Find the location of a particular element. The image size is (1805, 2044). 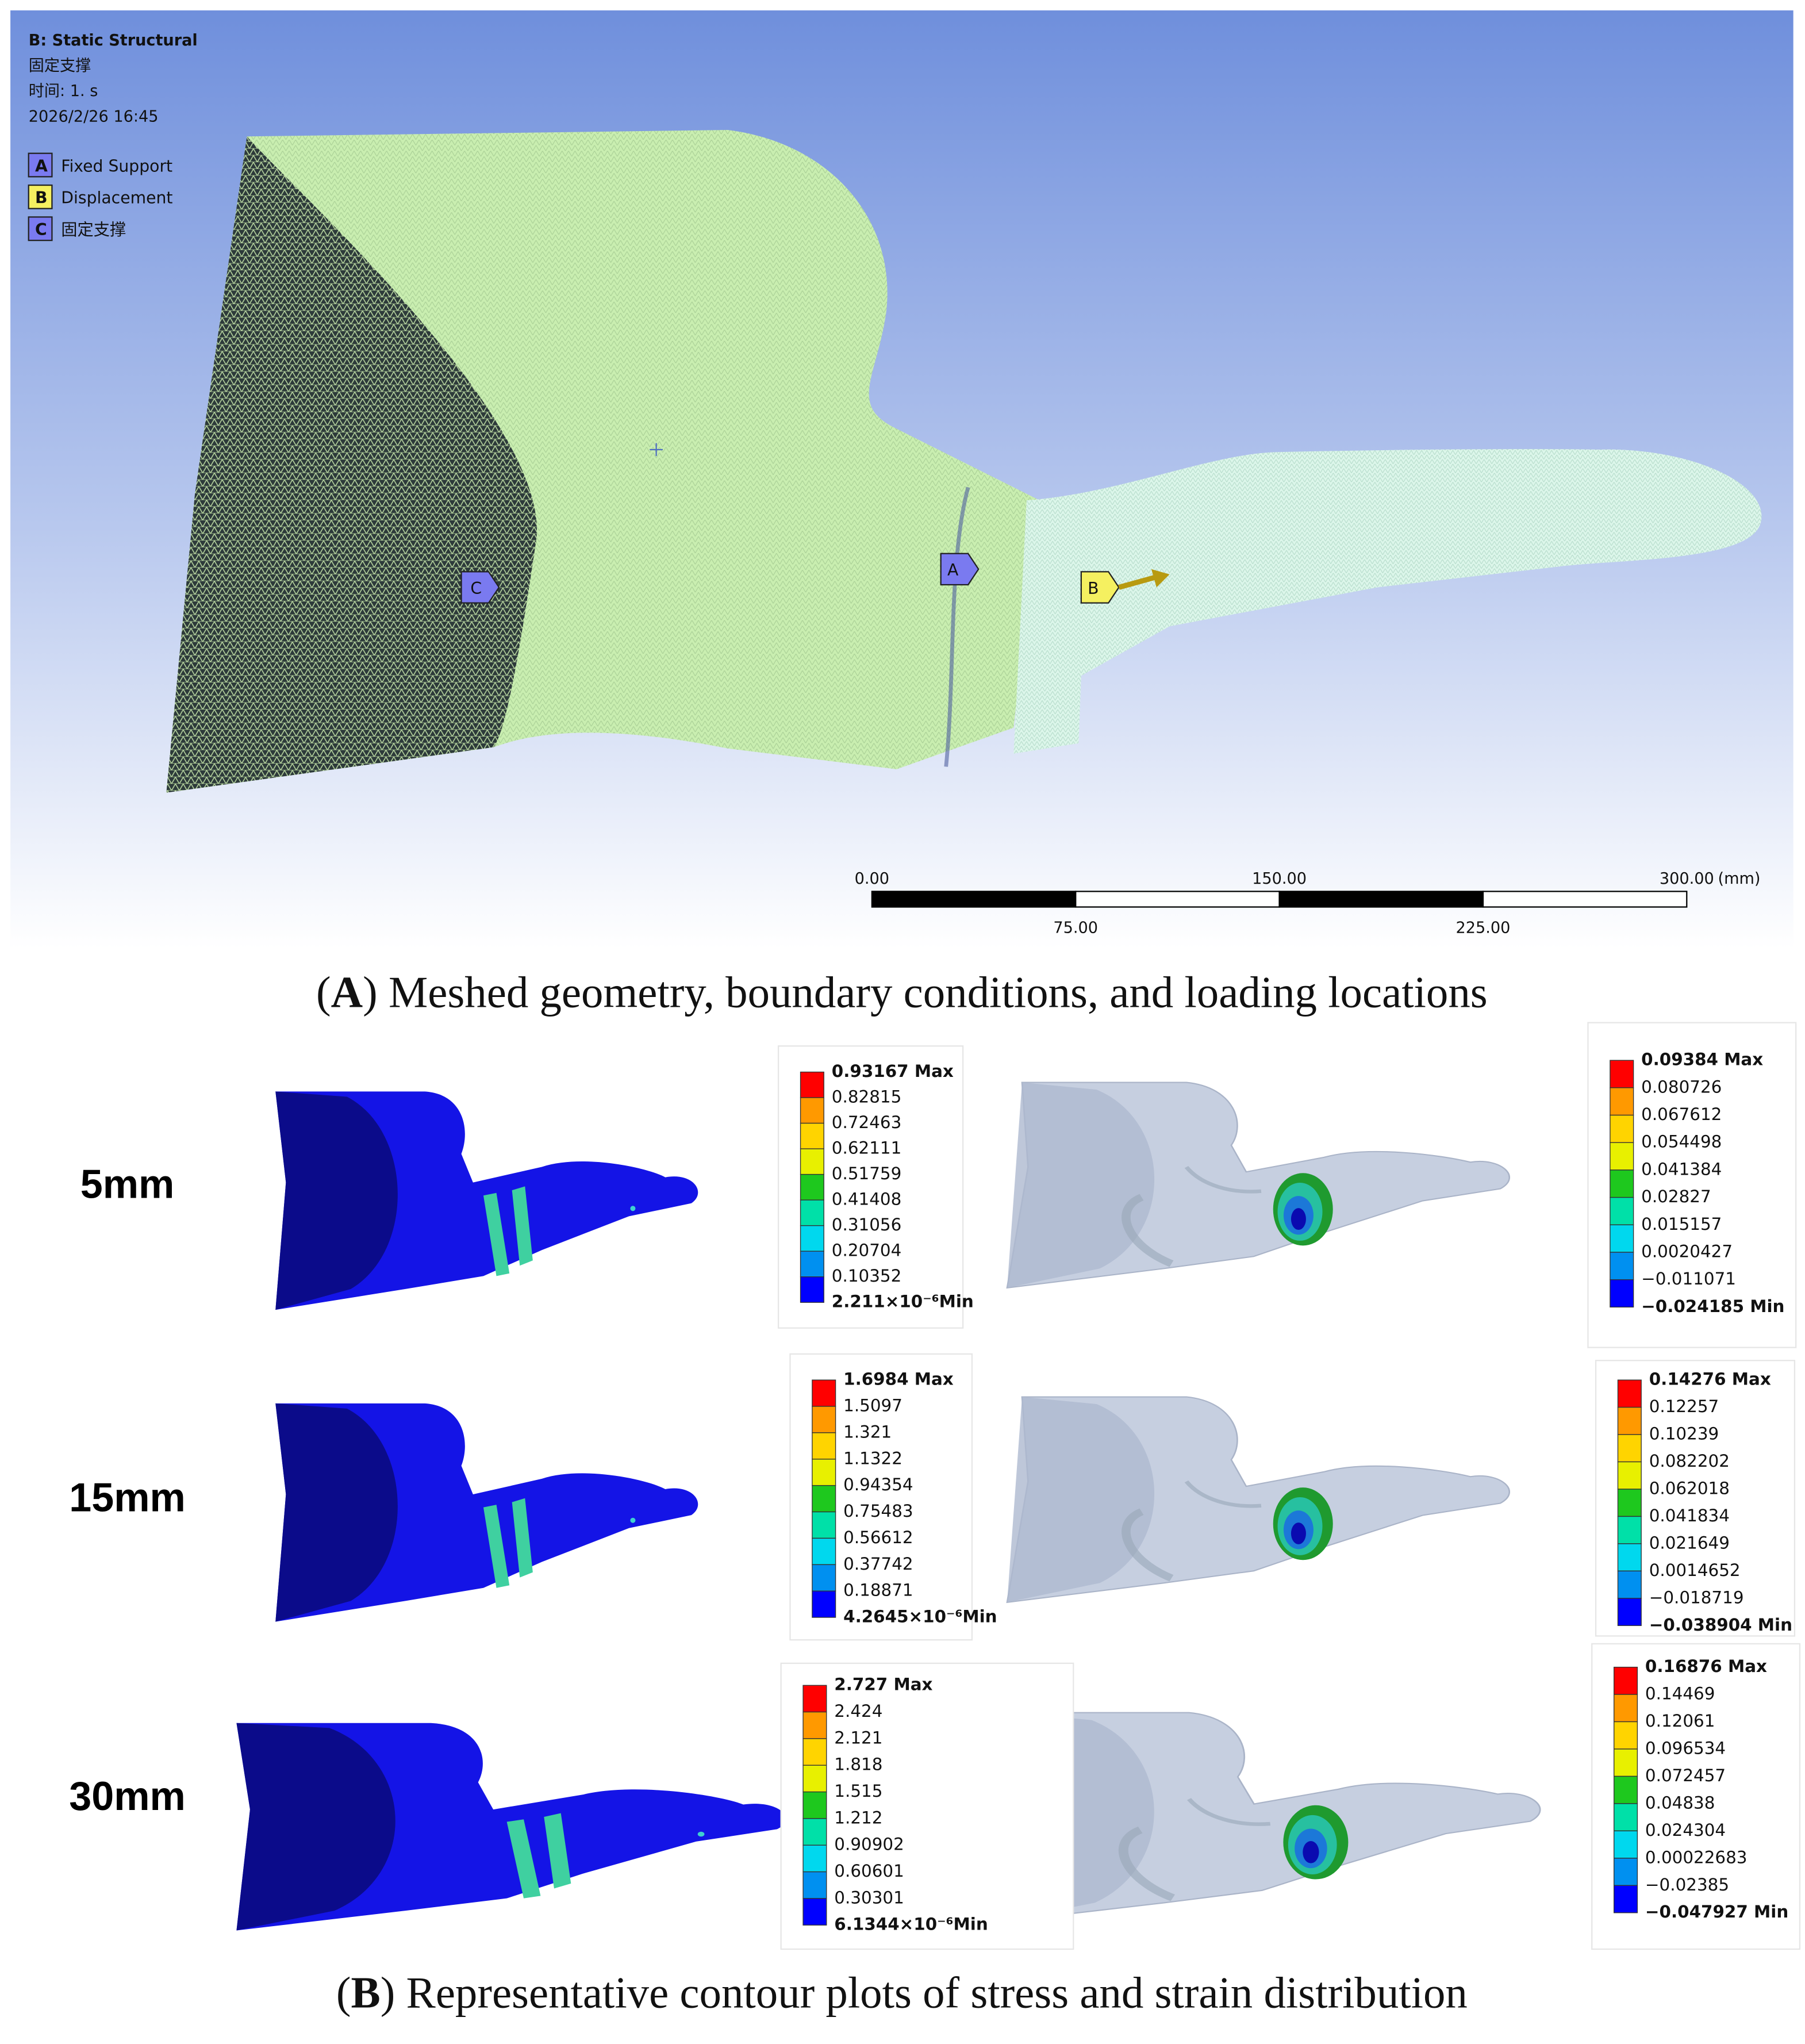

caption-part: A is located at coordinates (347, 993).